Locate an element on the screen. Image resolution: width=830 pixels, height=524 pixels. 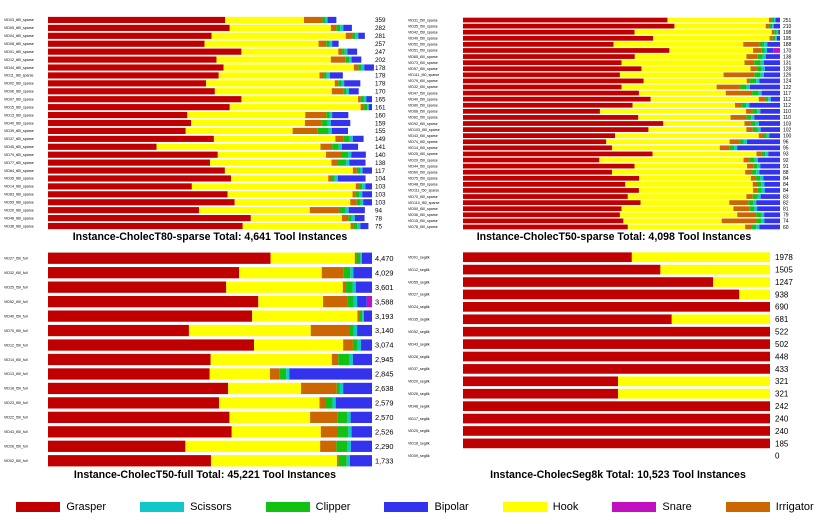
row-label-t50-full: VID52_t50_full is located at coordinates (16, 302).